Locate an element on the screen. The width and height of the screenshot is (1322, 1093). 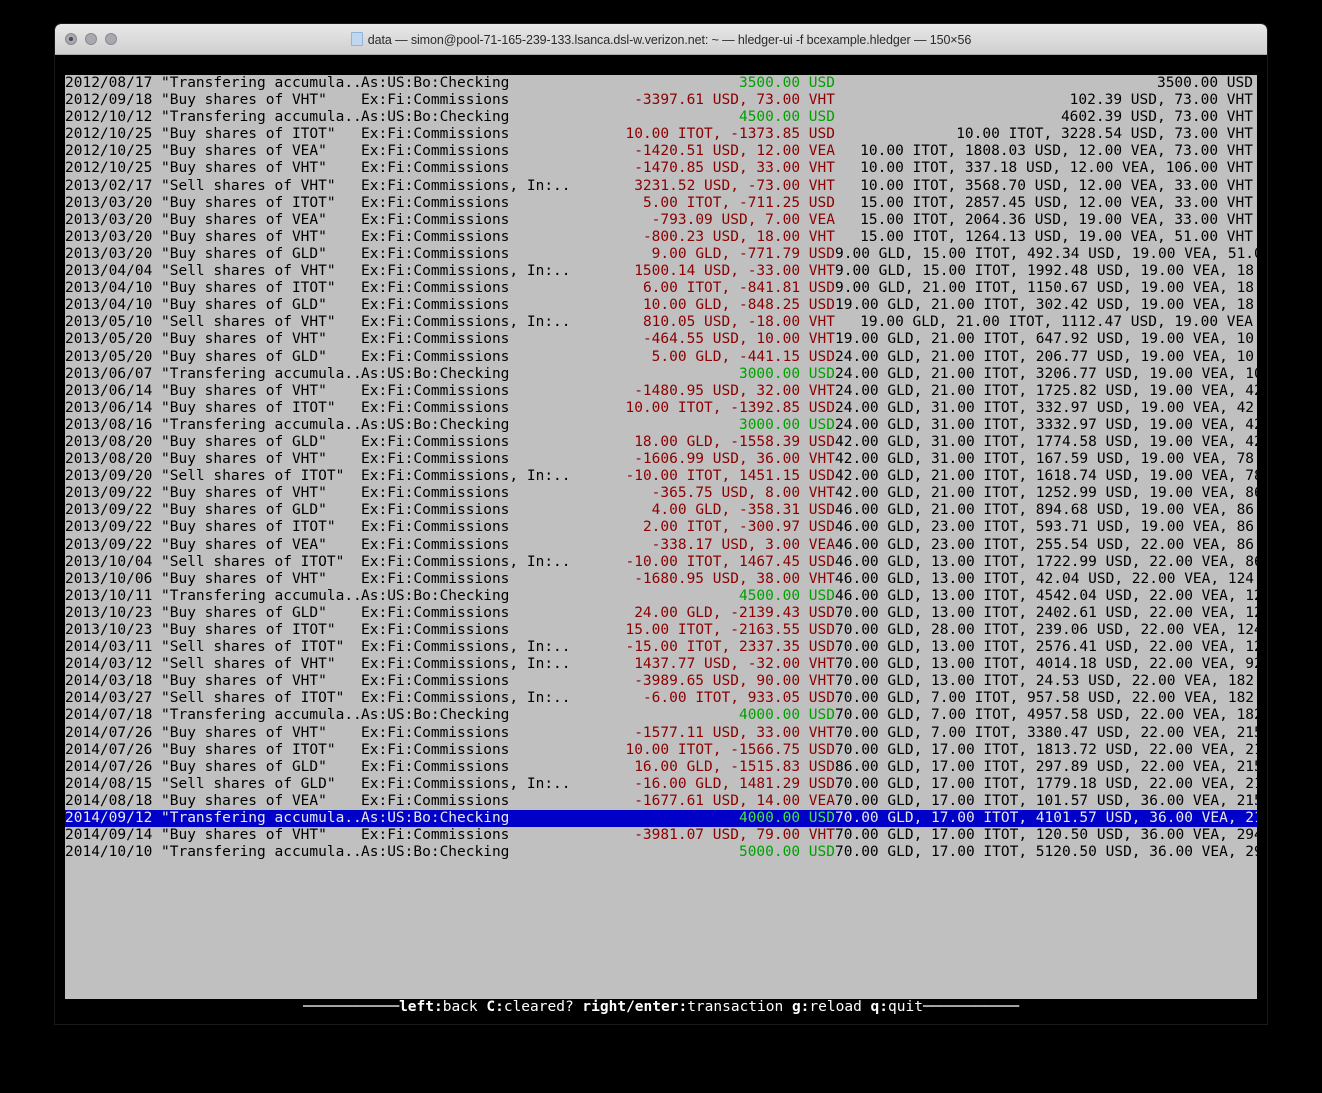
transaction-change: 10.00 ITOT, -1392.85 USD is located at coordinates (730, 407).